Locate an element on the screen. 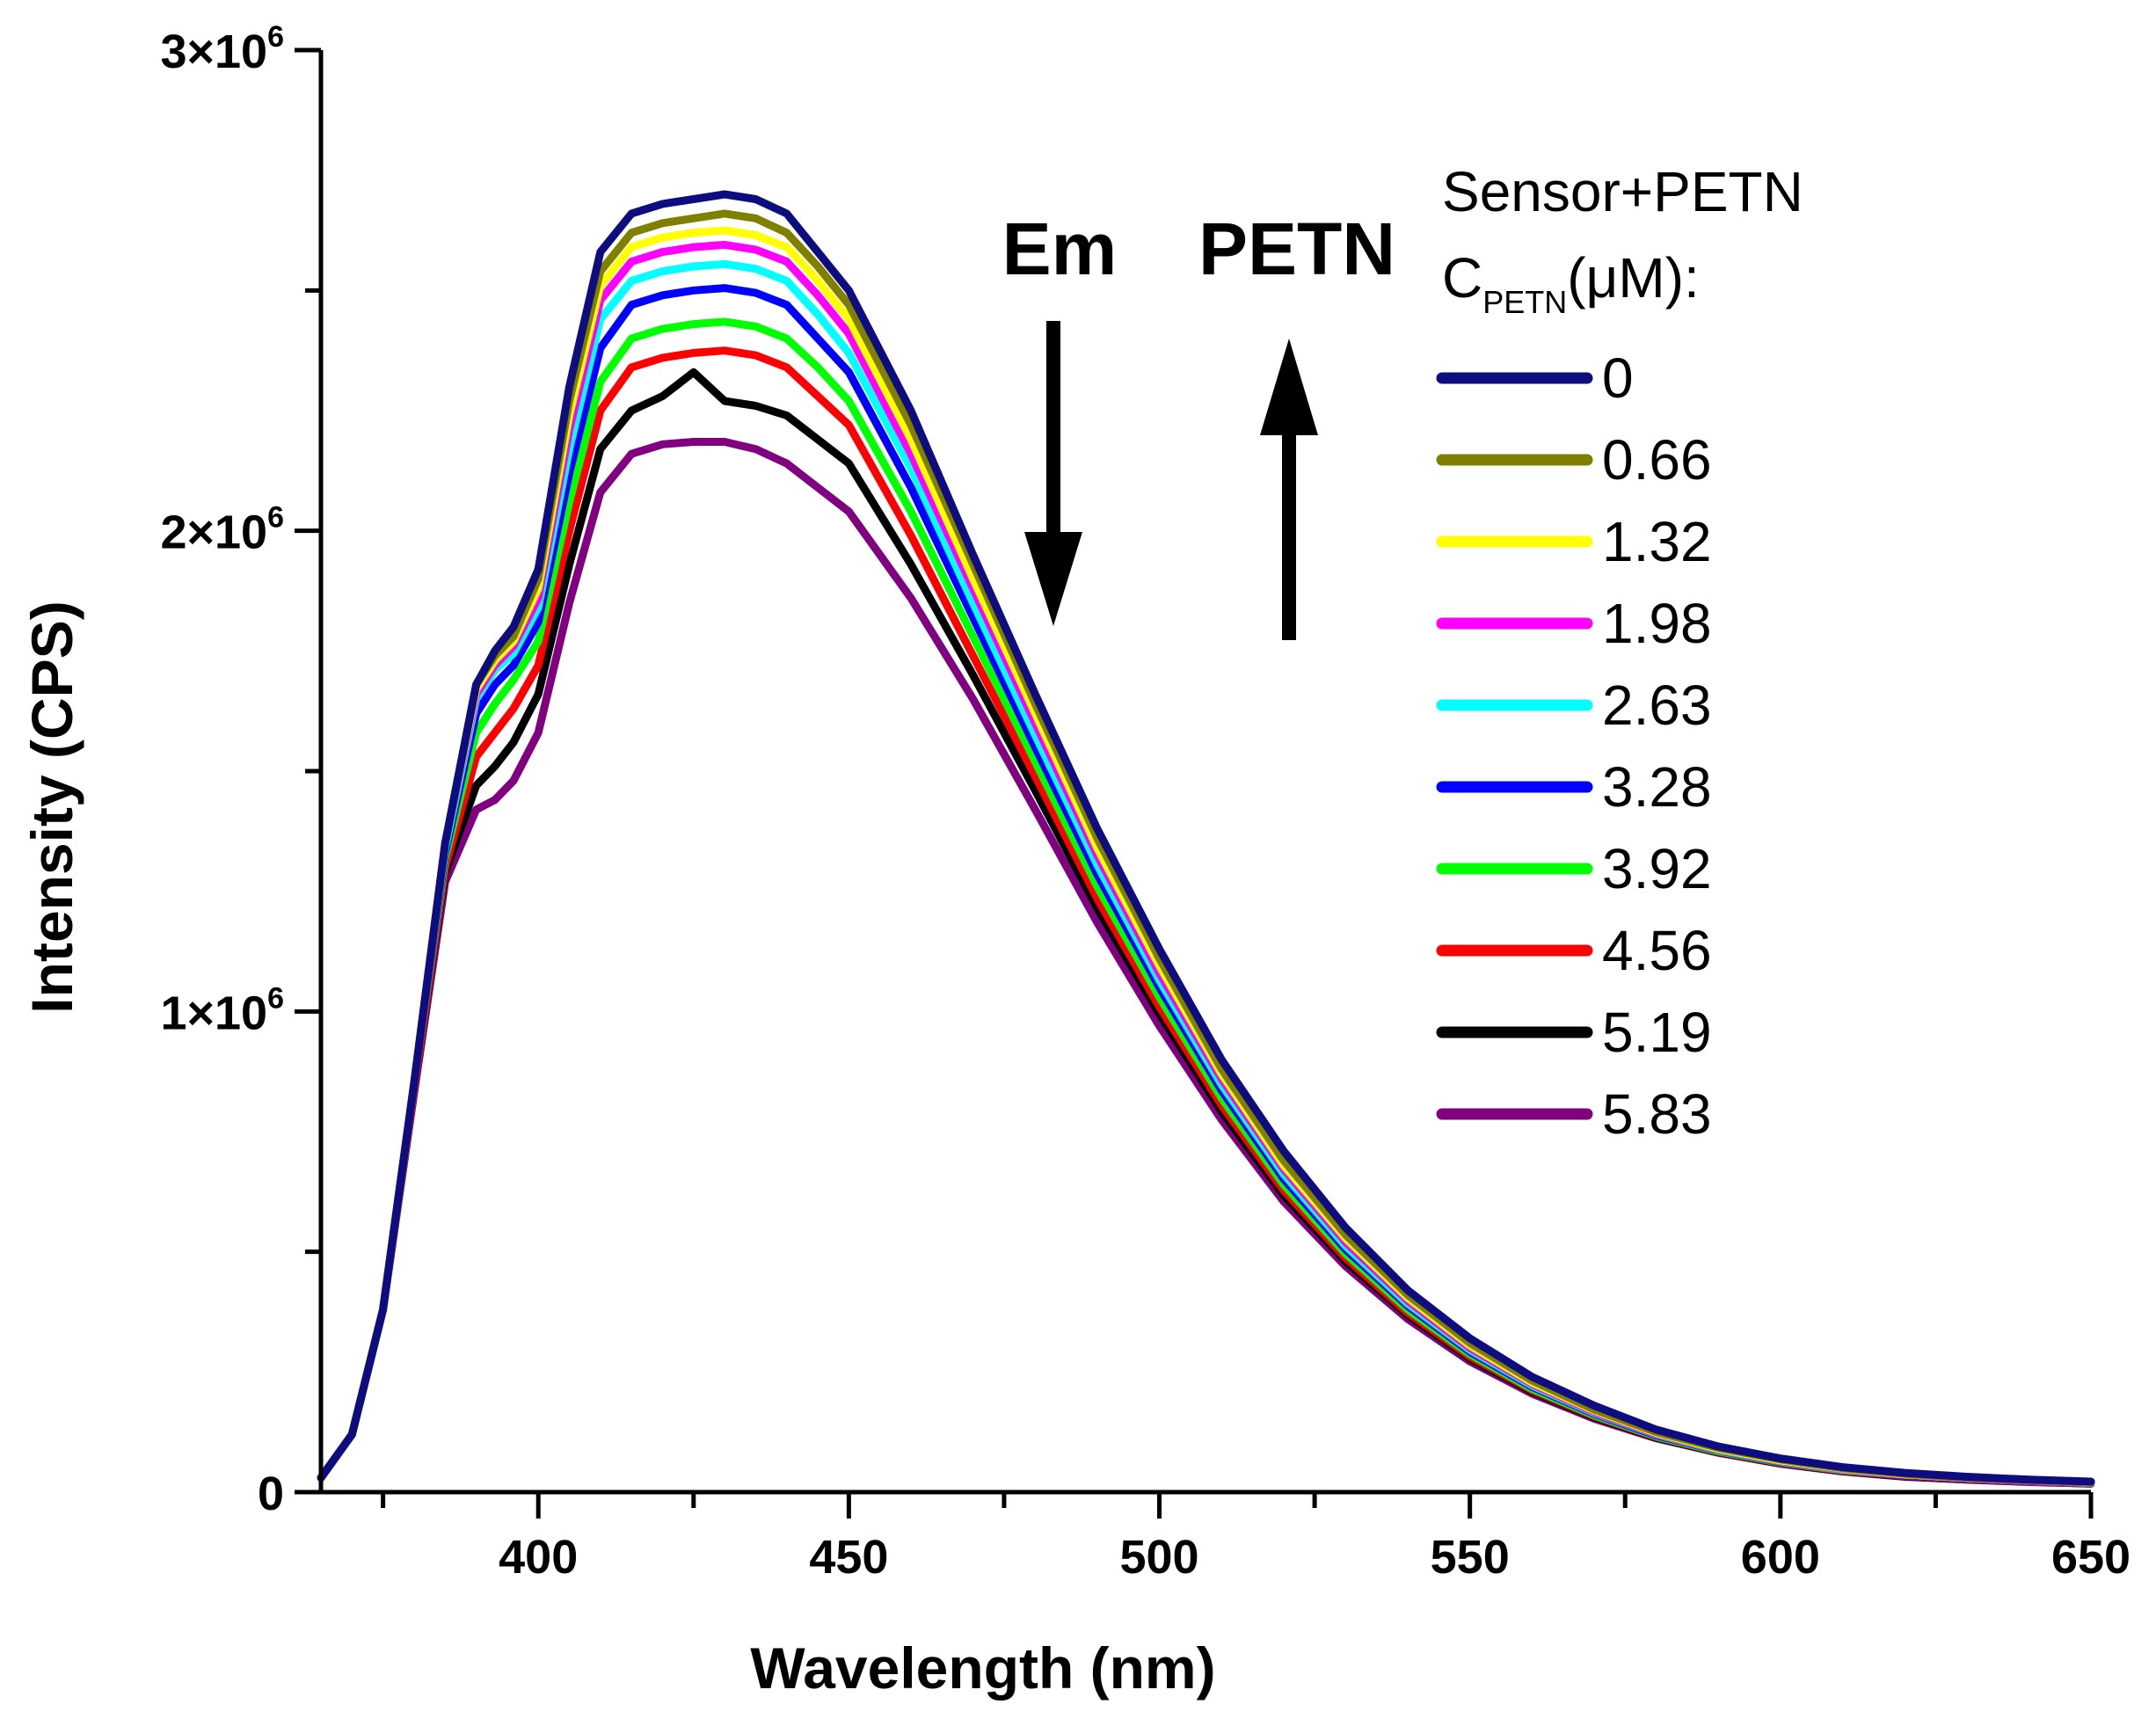 The height and width of the screenshot is (1719, 2156). y-tick-label: 3×10⁶ is located at coordinates (222, 49).